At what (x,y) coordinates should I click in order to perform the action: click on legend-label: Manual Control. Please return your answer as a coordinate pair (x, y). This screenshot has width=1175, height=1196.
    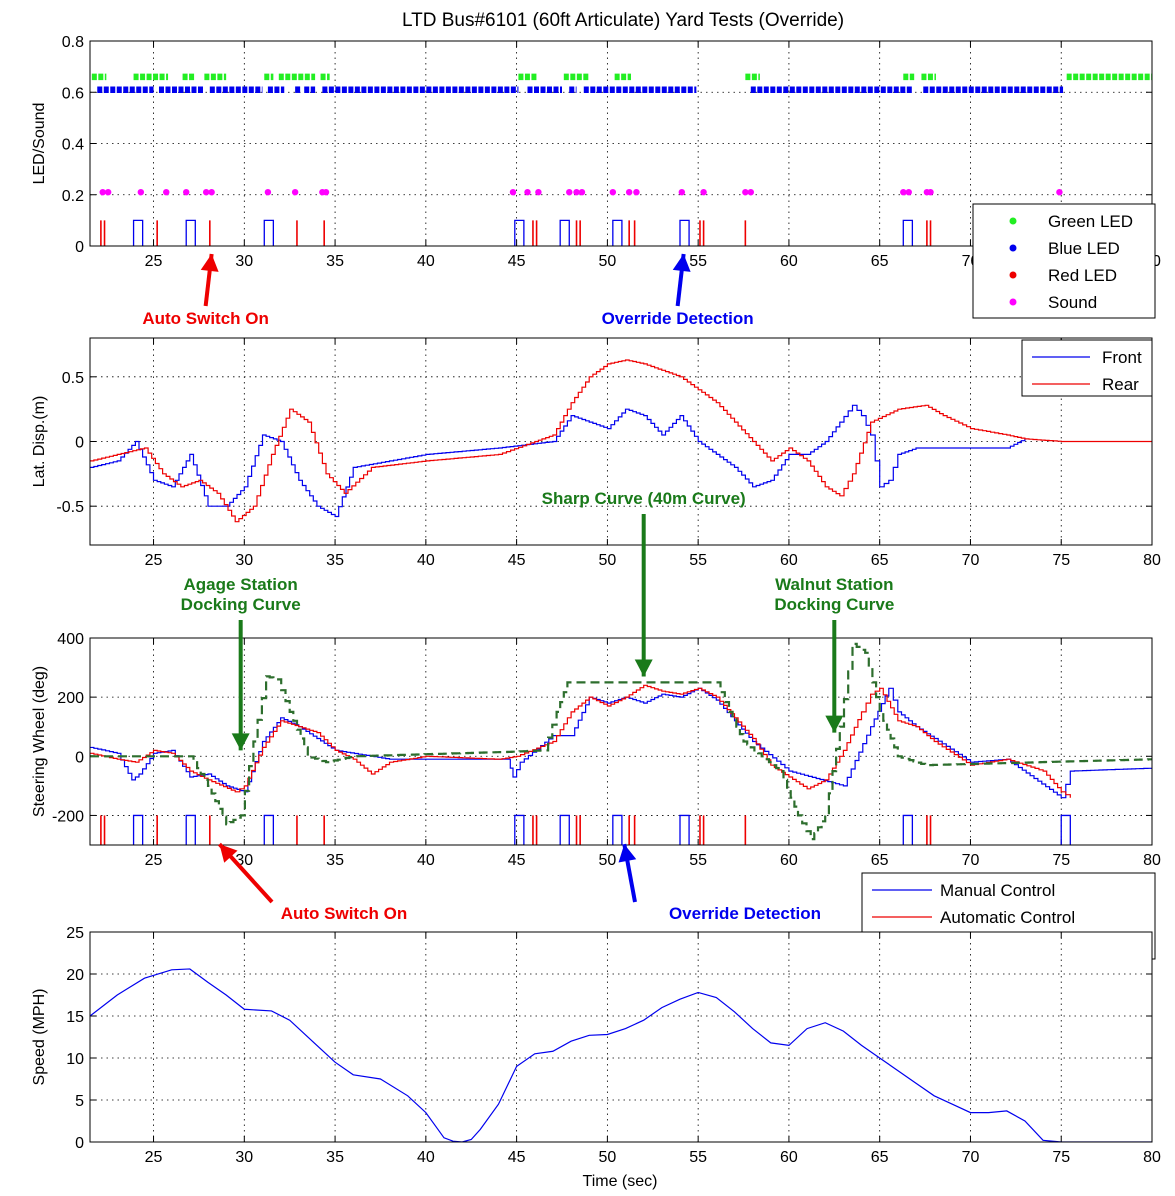
    Looking at the image, I should click on (997, 890).